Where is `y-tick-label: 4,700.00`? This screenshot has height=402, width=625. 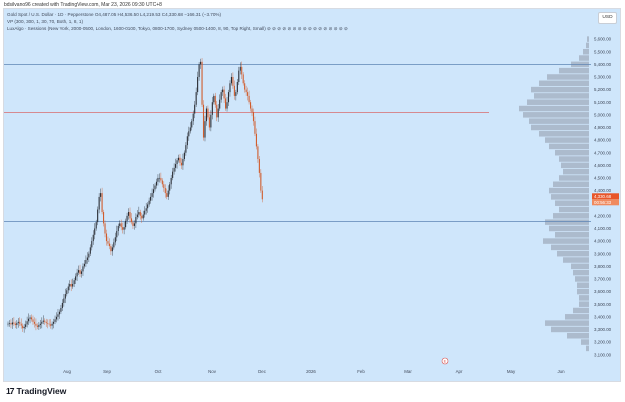 y-tick-label: 4,700.00 is located at coordinates (603, 152).